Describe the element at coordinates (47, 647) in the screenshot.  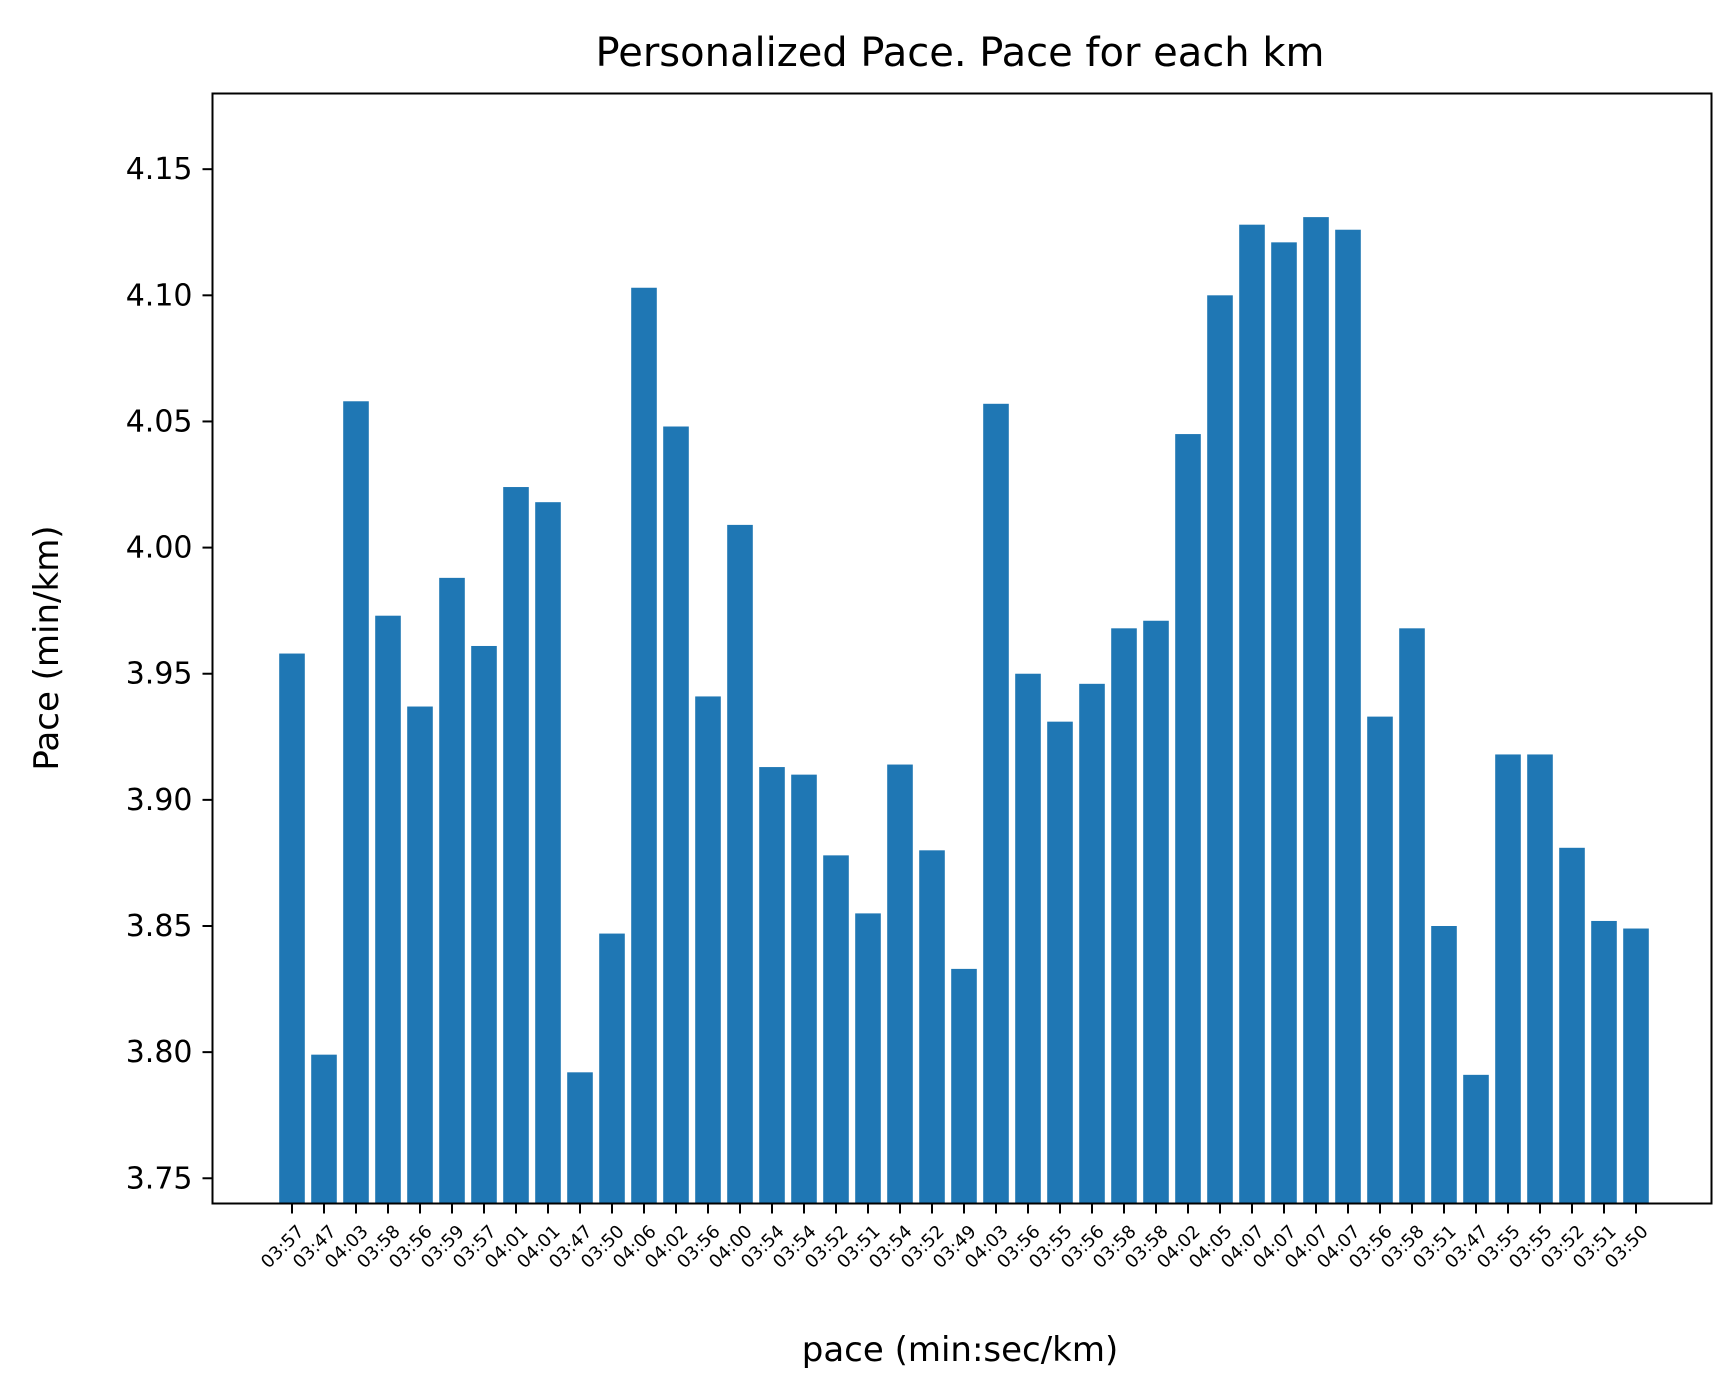
I see `y-axis-label: Pace (min/km)` at that location.